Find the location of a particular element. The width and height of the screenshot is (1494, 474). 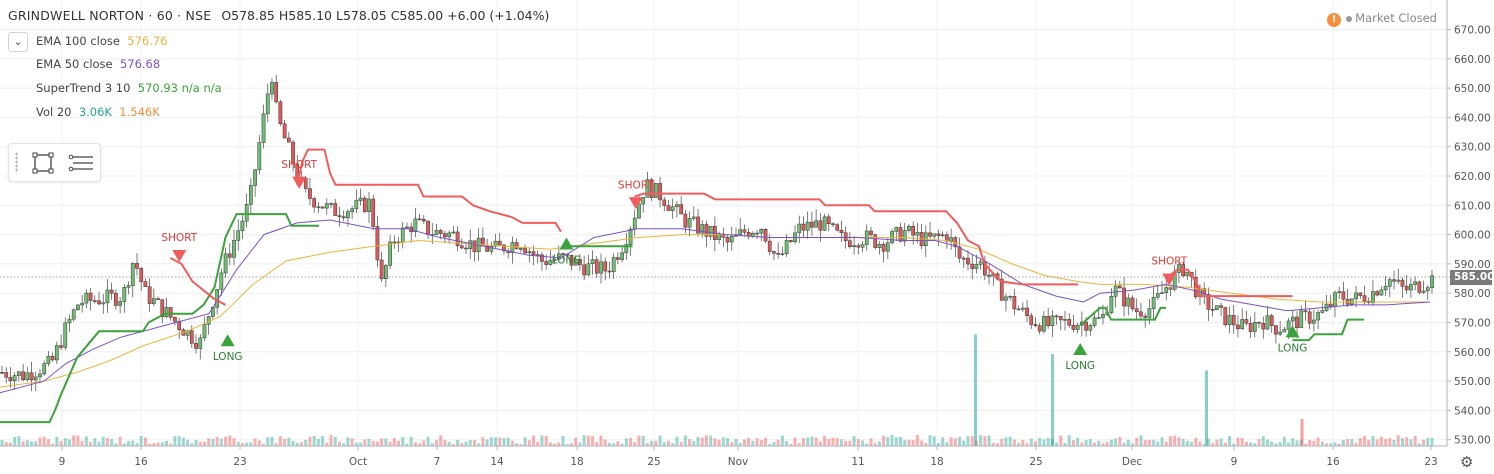

market-status: ! Market Closed is located at coordinates (1382, 19).